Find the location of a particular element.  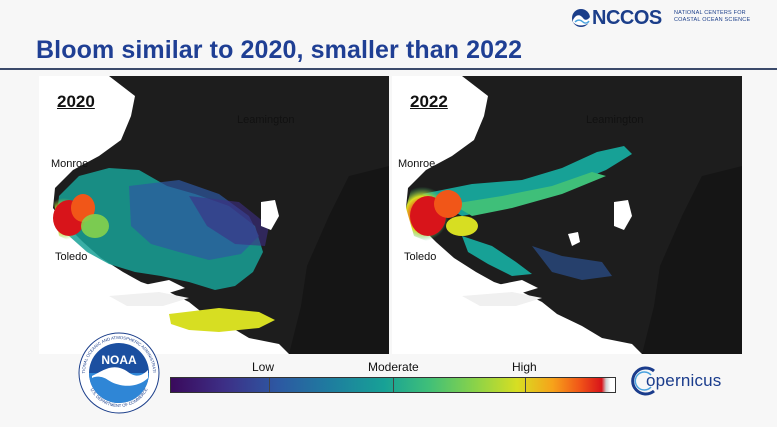

nccos-wordmark: NCCOS is located at coordinates (627, 18).